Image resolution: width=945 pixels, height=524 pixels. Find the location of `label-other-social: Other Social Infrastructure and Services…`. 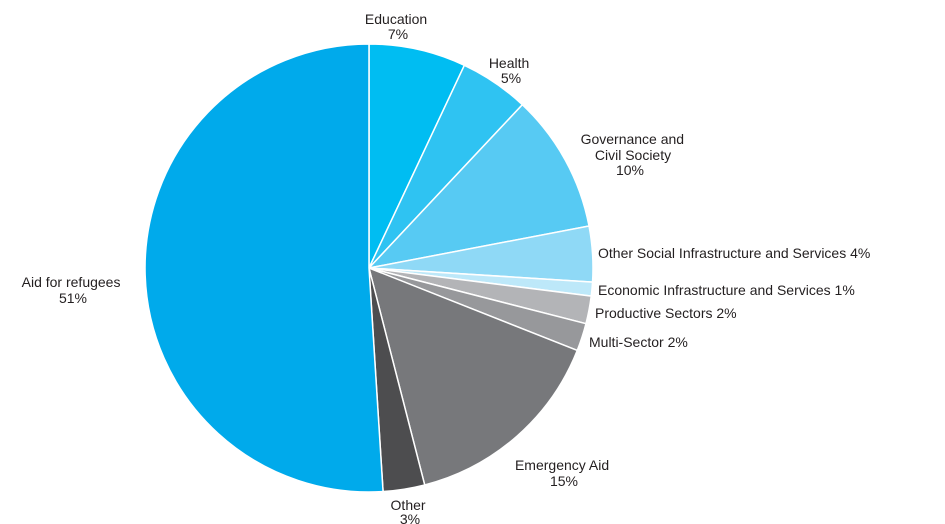

label-other-social: Other Social Infrastructure and Services… is located at coordinates (734, 253).